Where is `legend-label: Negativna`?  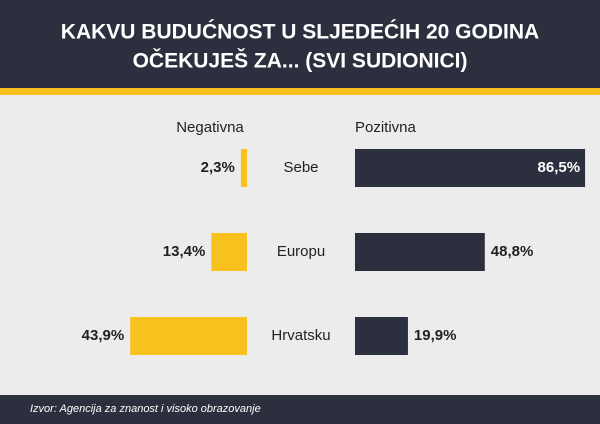
legend-label: Negativna is located at coordinates (210, 127).